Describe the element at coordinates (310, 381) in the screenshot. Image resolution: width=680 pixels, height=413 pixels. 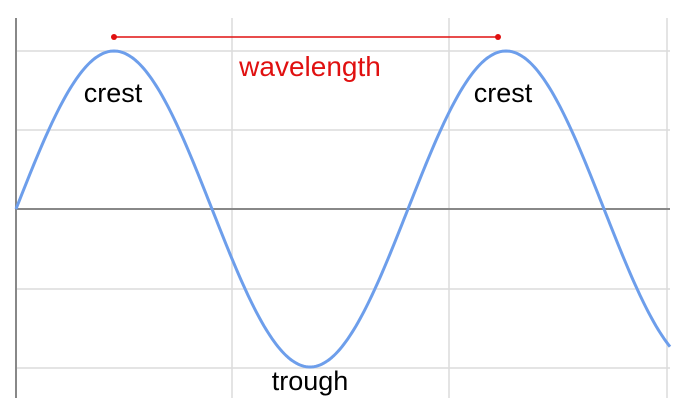
I see `trough-label: trough` at that location.